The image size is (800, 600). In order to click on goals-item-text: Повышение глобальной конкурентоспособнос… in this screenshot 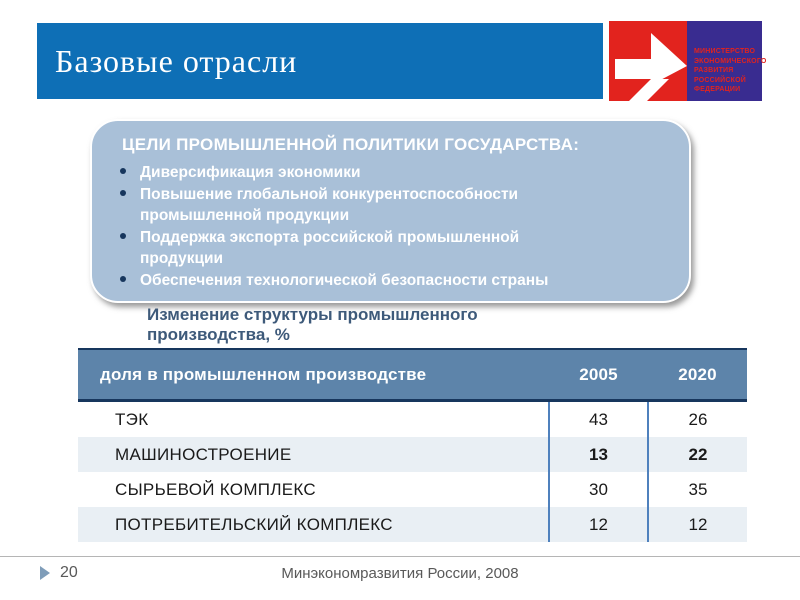, I will do `click(329, 205)`.